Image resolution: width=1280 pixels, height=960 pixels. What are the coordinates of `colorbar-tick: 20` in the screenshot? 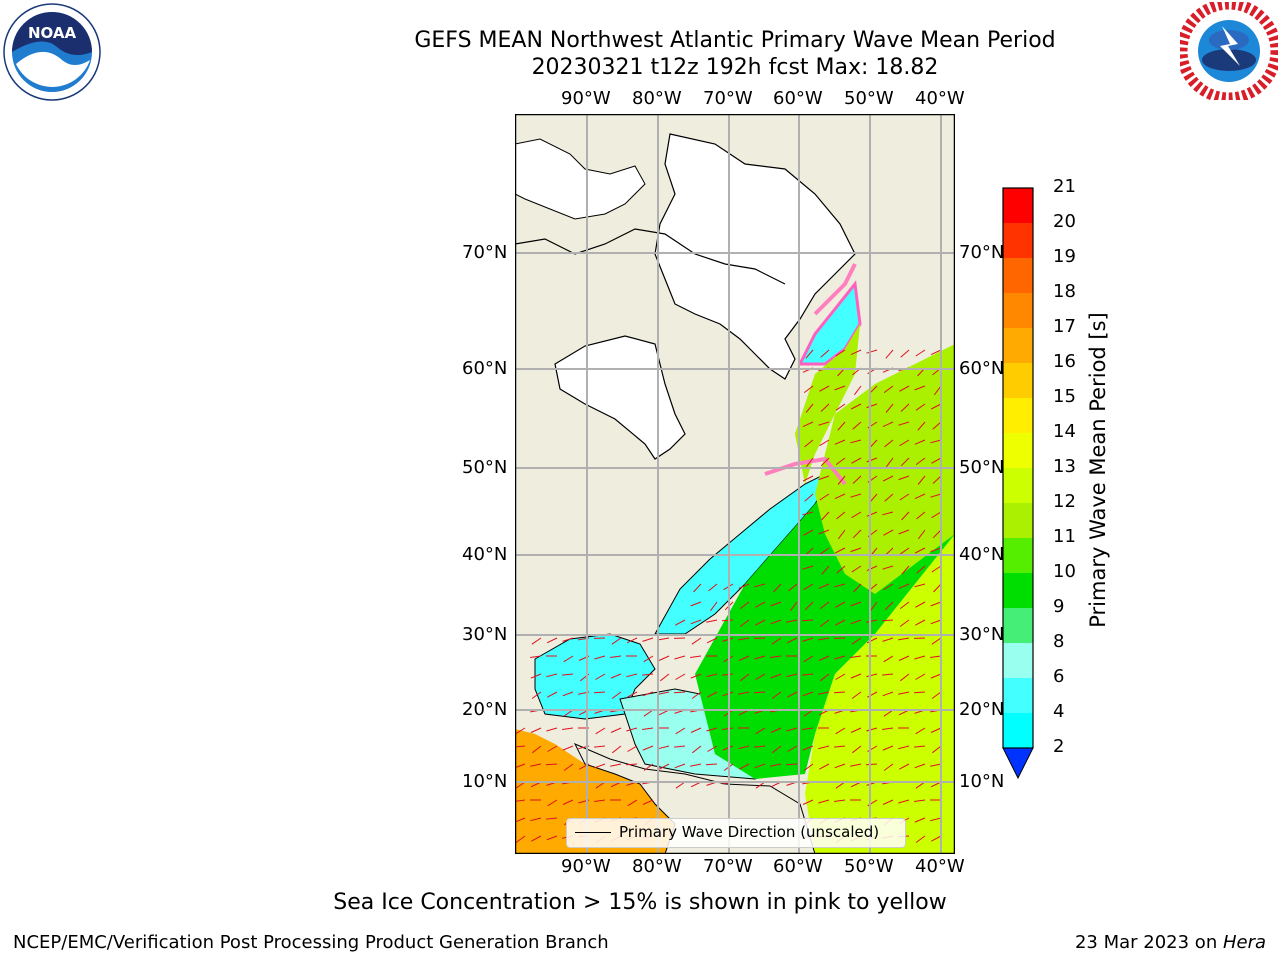 It's located at (1064, 221).